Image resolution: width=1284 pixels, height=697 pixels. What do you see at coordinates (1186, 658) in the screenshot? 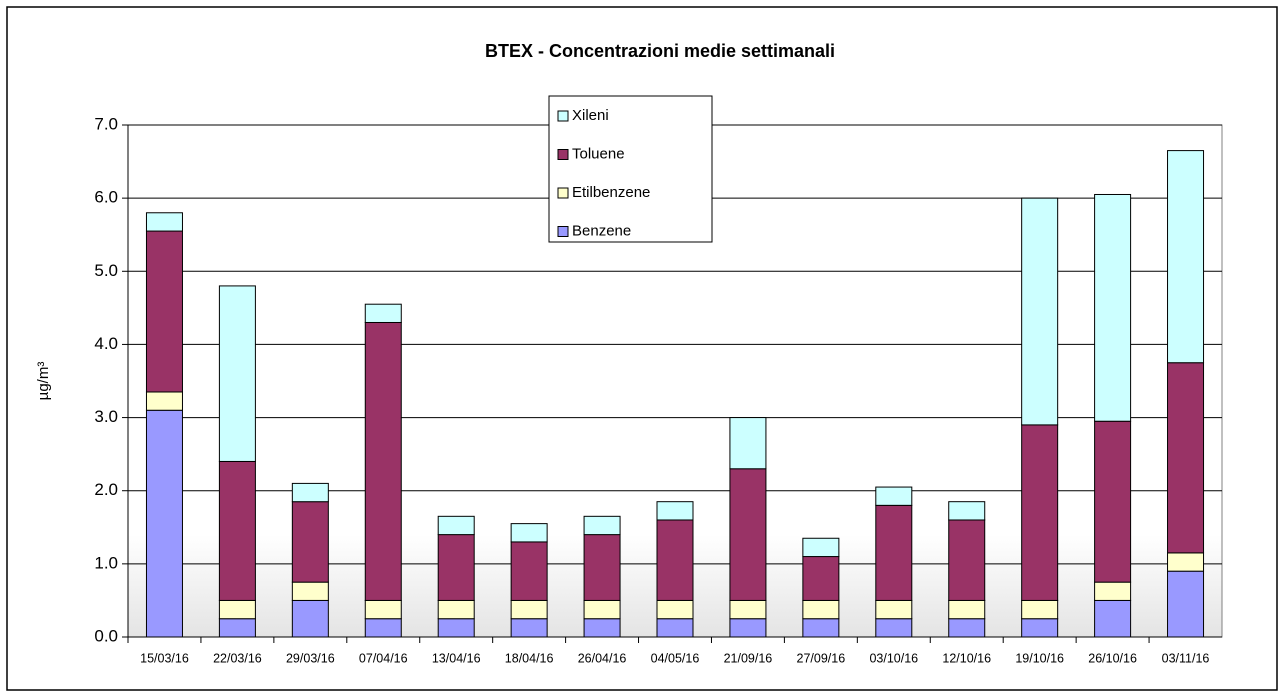
I see `x-tick-label: 03/11/16` at bounding box center [1186, 658].